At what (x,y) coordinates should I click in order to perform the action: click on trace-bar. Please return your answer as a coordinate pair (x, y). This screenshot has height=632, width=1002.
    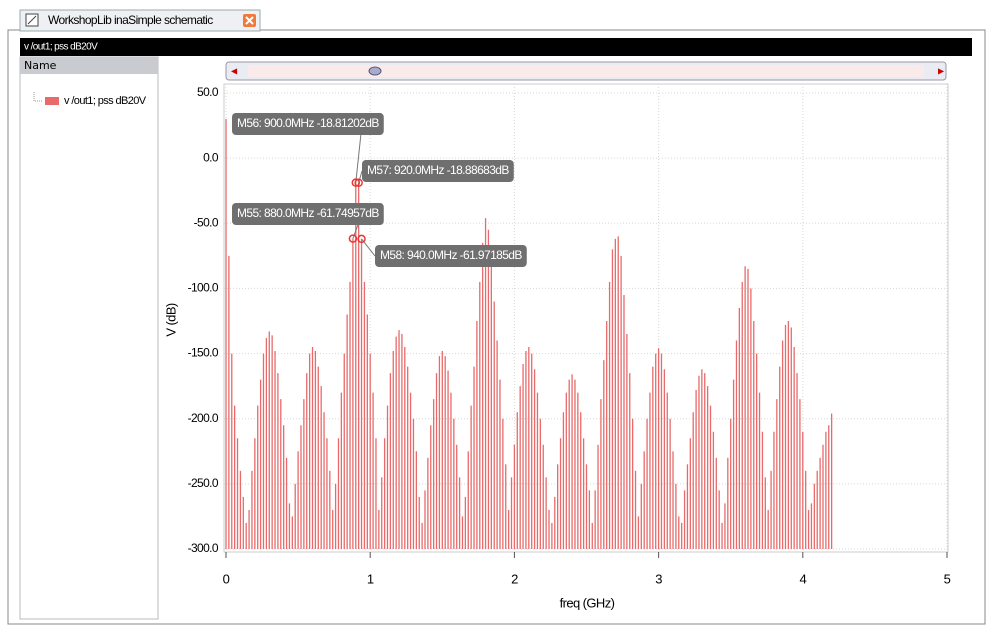
    Looking at the image, I should click on (496, 47).